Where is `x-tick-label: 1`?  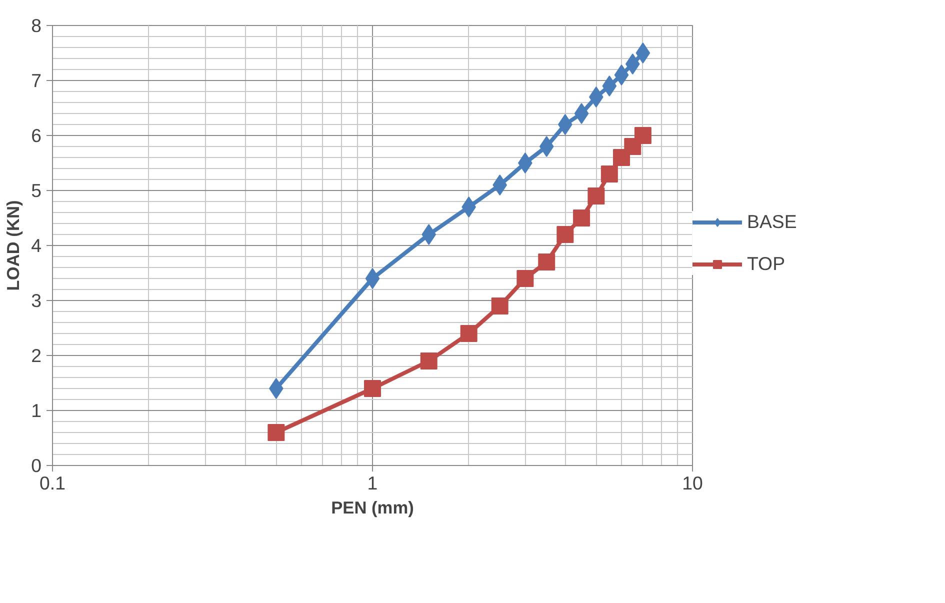 x-tick-label: 1 is located at coordinates (372, 483).